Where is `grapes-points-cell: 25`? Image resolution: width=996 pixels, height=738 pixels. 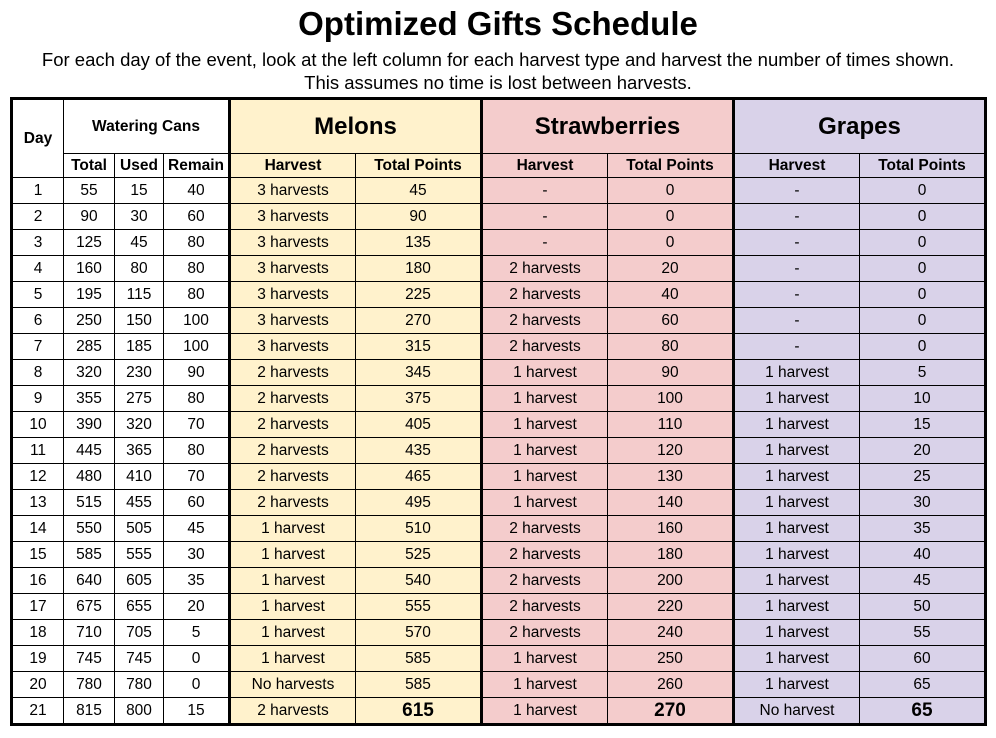
grapes-points-cell: 25 is located at coordinates (923, 476).